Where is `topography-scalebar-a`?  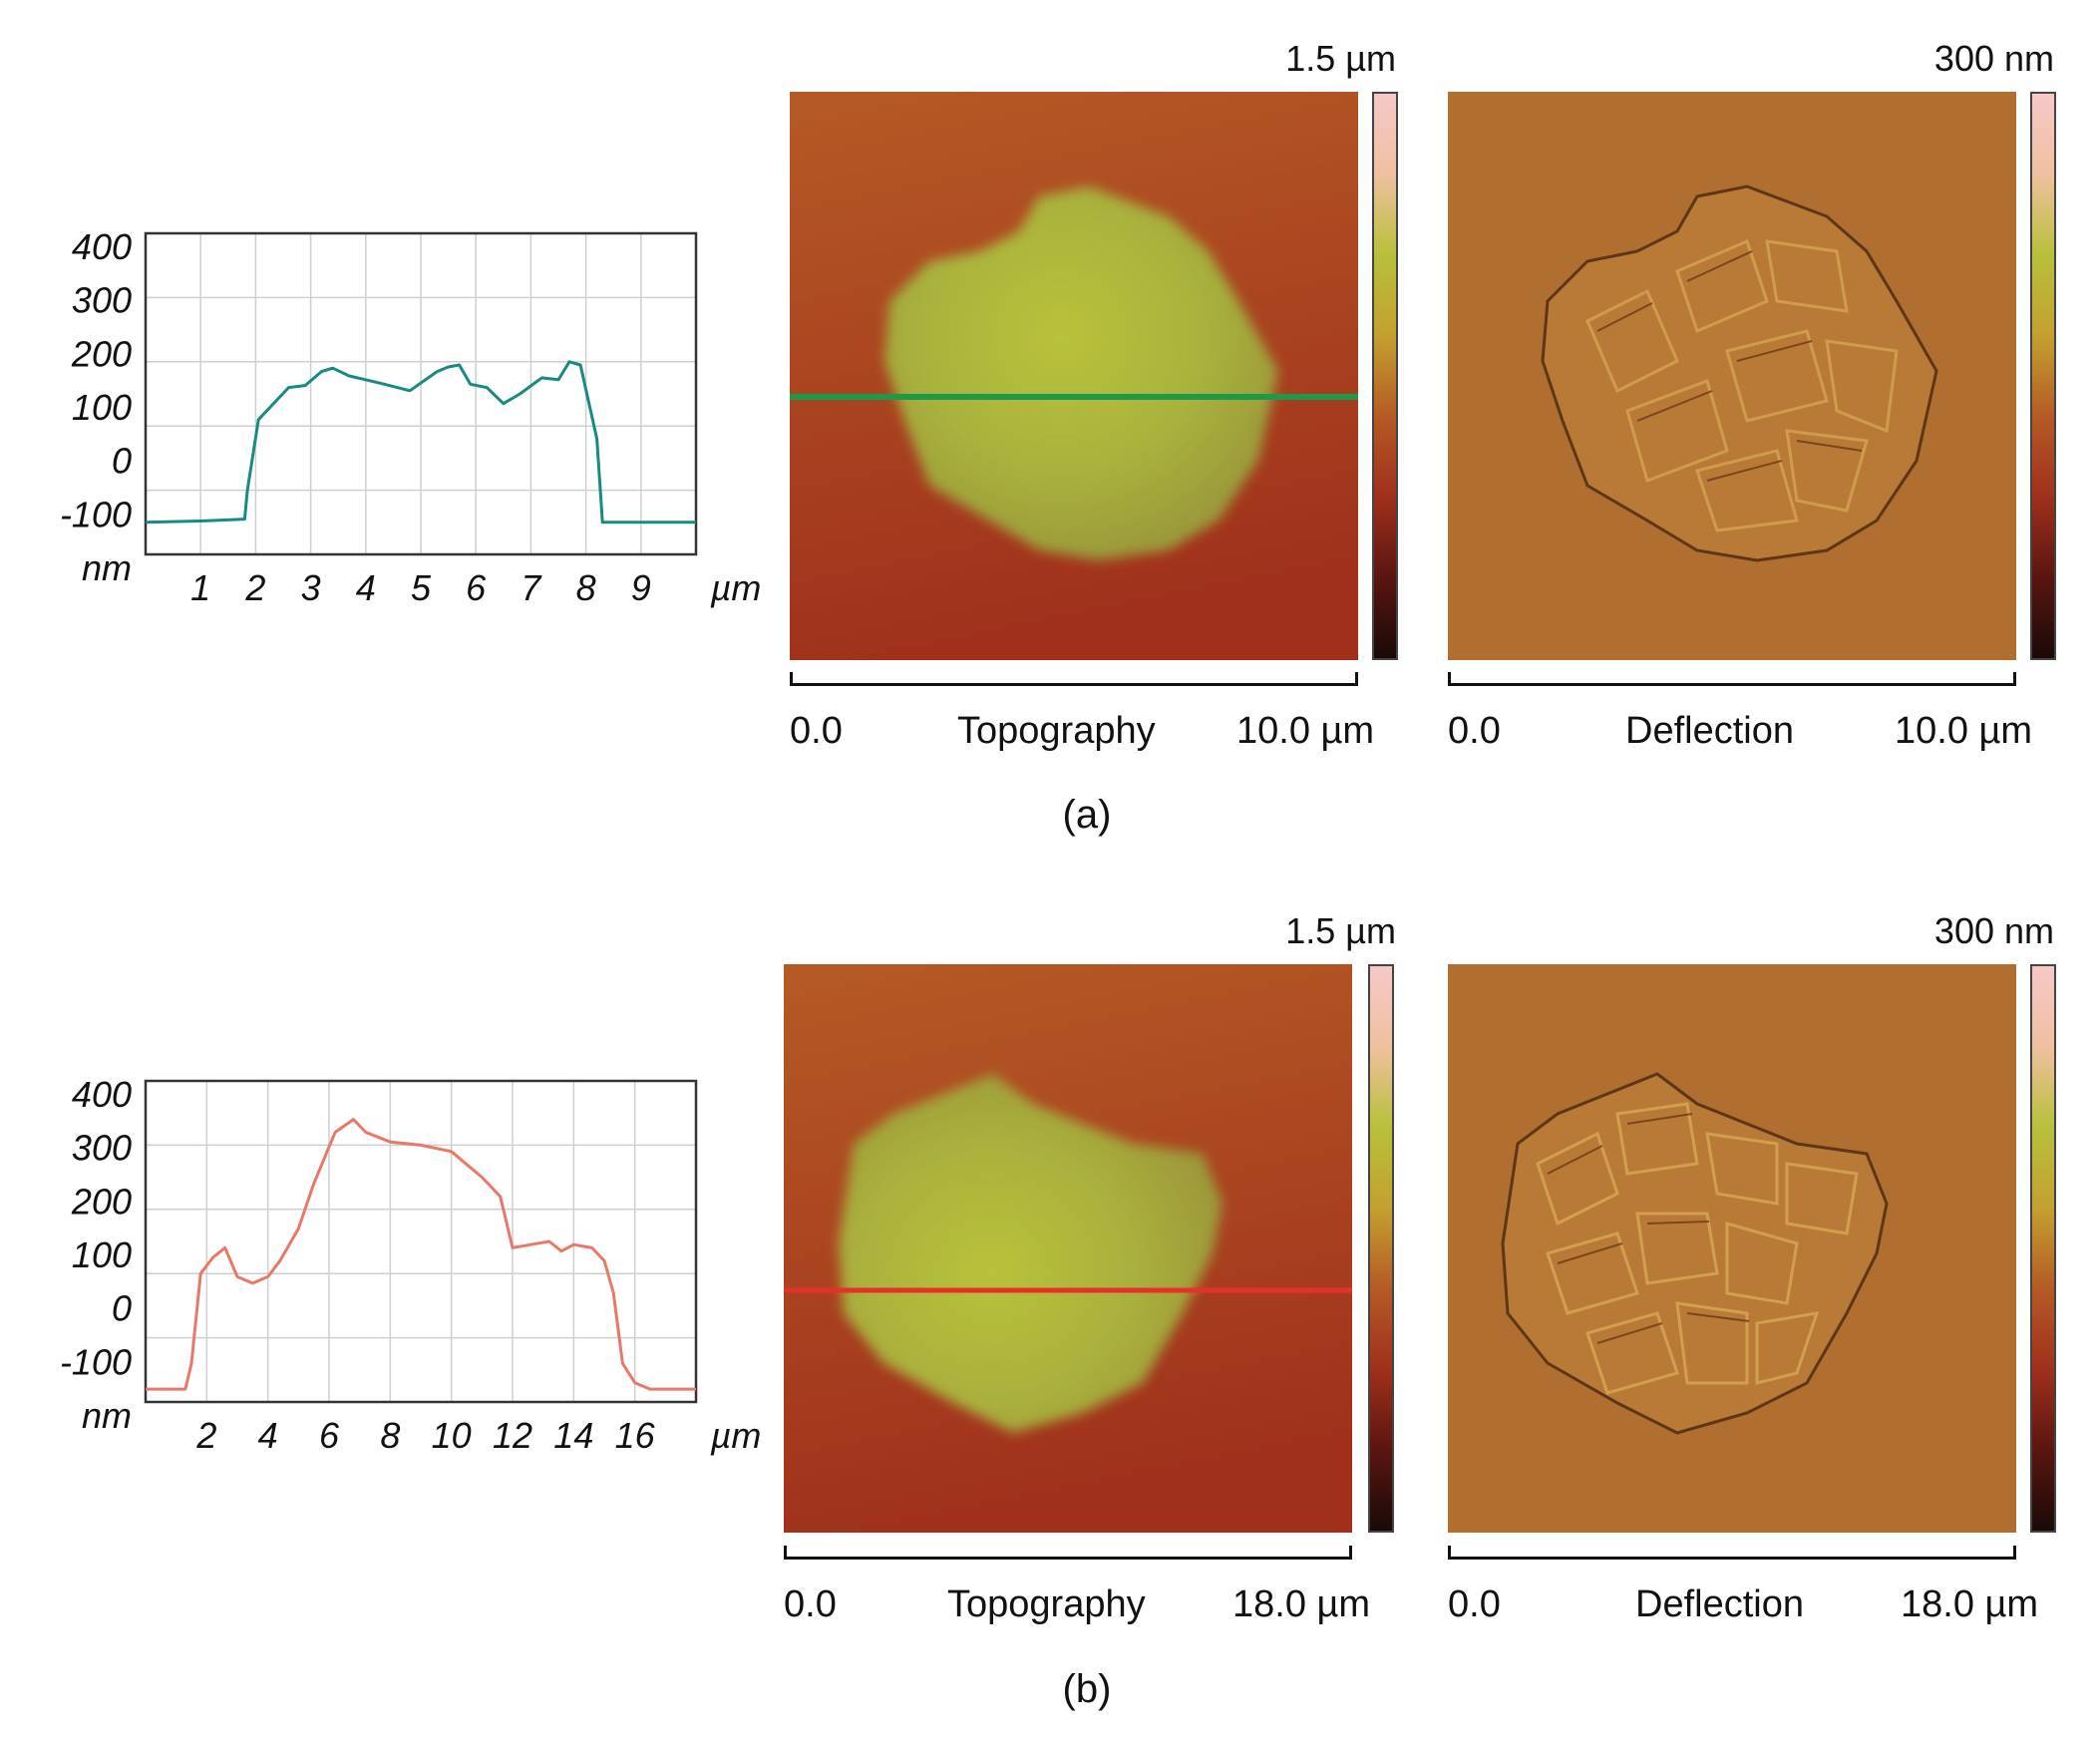
topography-scalebar-a is located at coordinates (1074, 679).